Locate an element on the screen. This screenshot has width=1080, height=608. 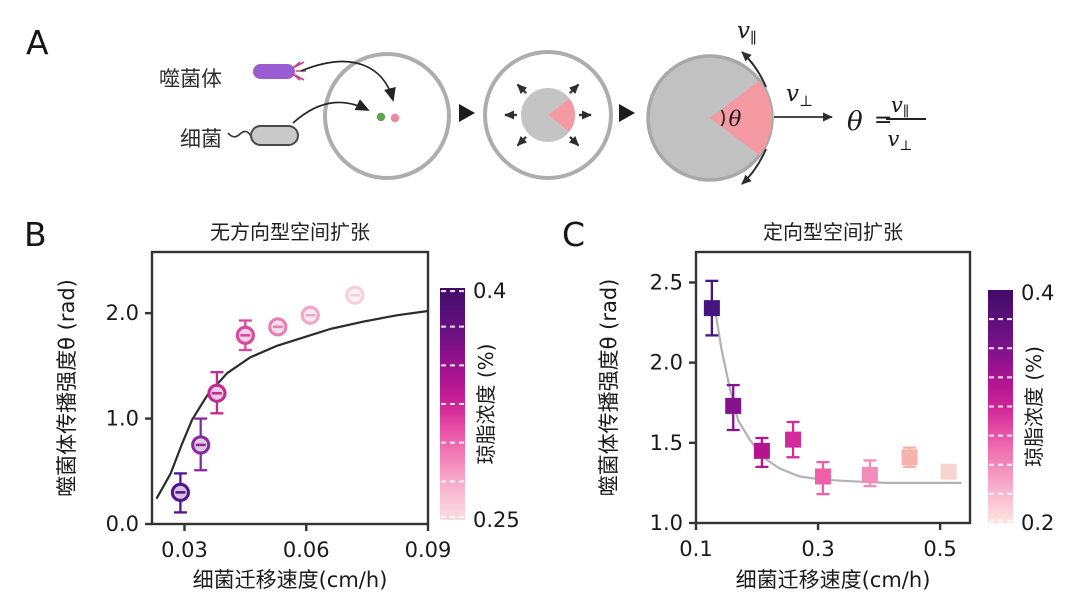
v-parallel-arrow-top is located at coordinates (754, 69).